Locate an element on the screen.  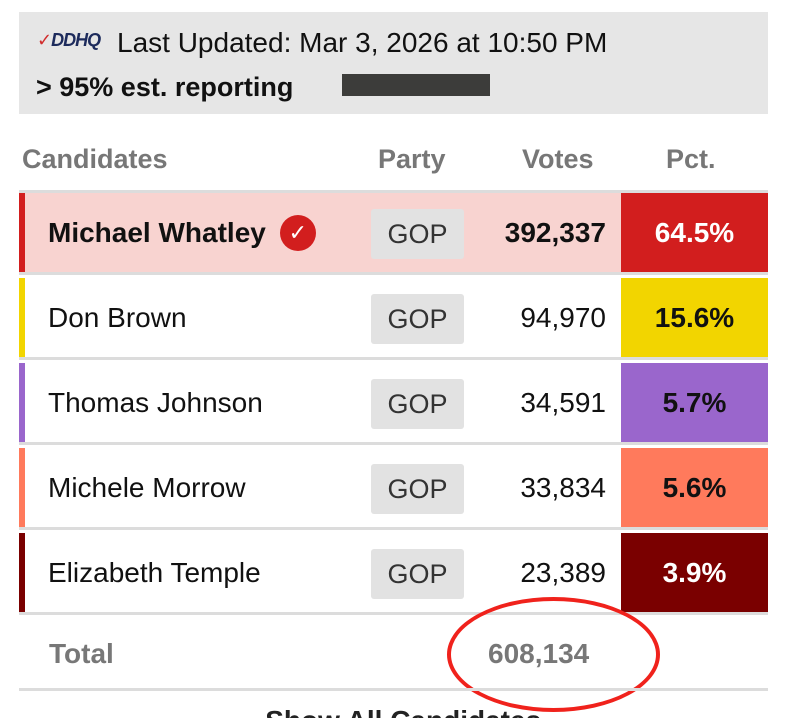
candidate-name: Don Brown is located at coordinates (117, 317).